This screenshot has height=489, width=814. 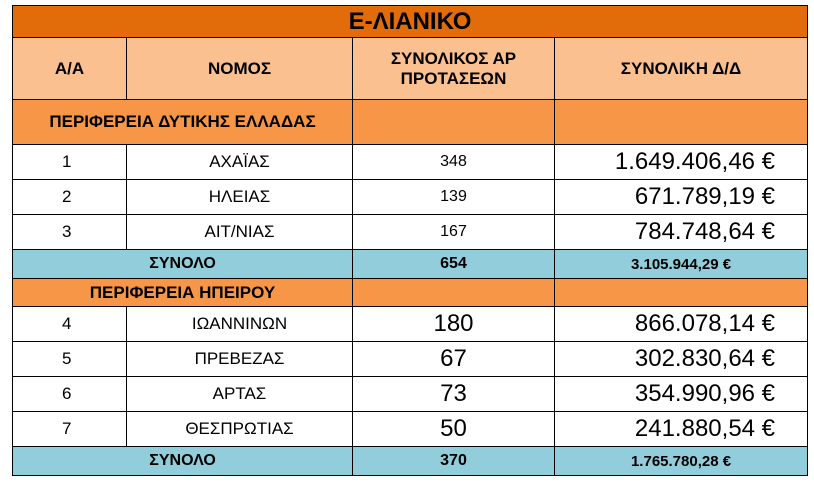 I want to click on cell-amount: 671.789,19 €, so click(x=681, y=197).